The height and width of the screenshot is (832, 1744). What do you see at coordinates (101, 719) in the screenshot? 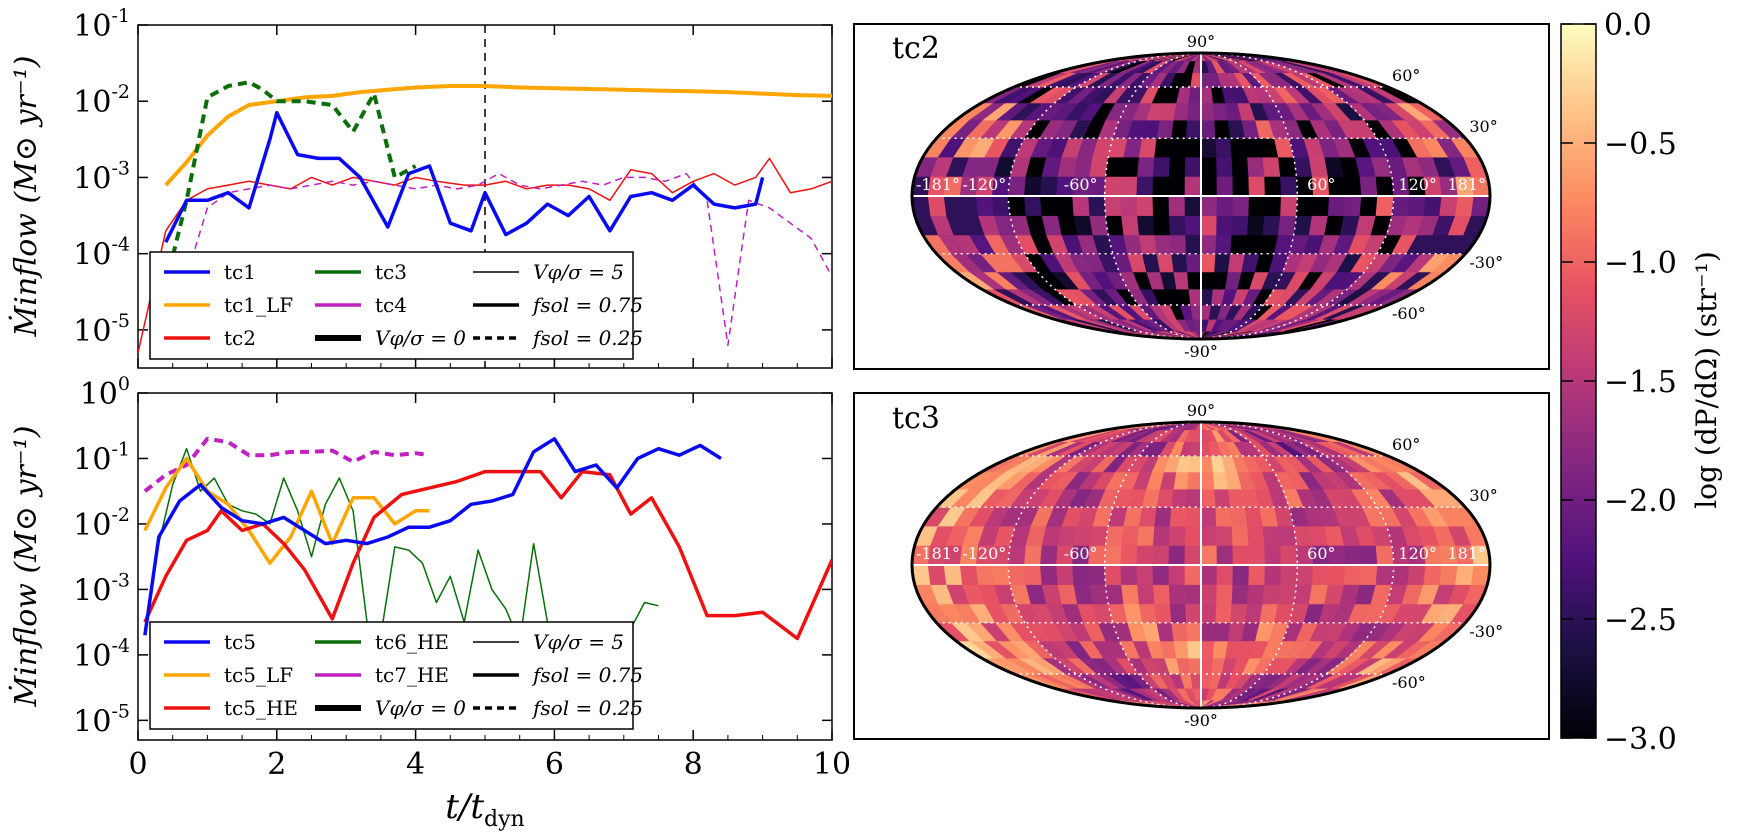
I see `y-tick-label: 10⁻⁵` at bounding box center [101, 719].